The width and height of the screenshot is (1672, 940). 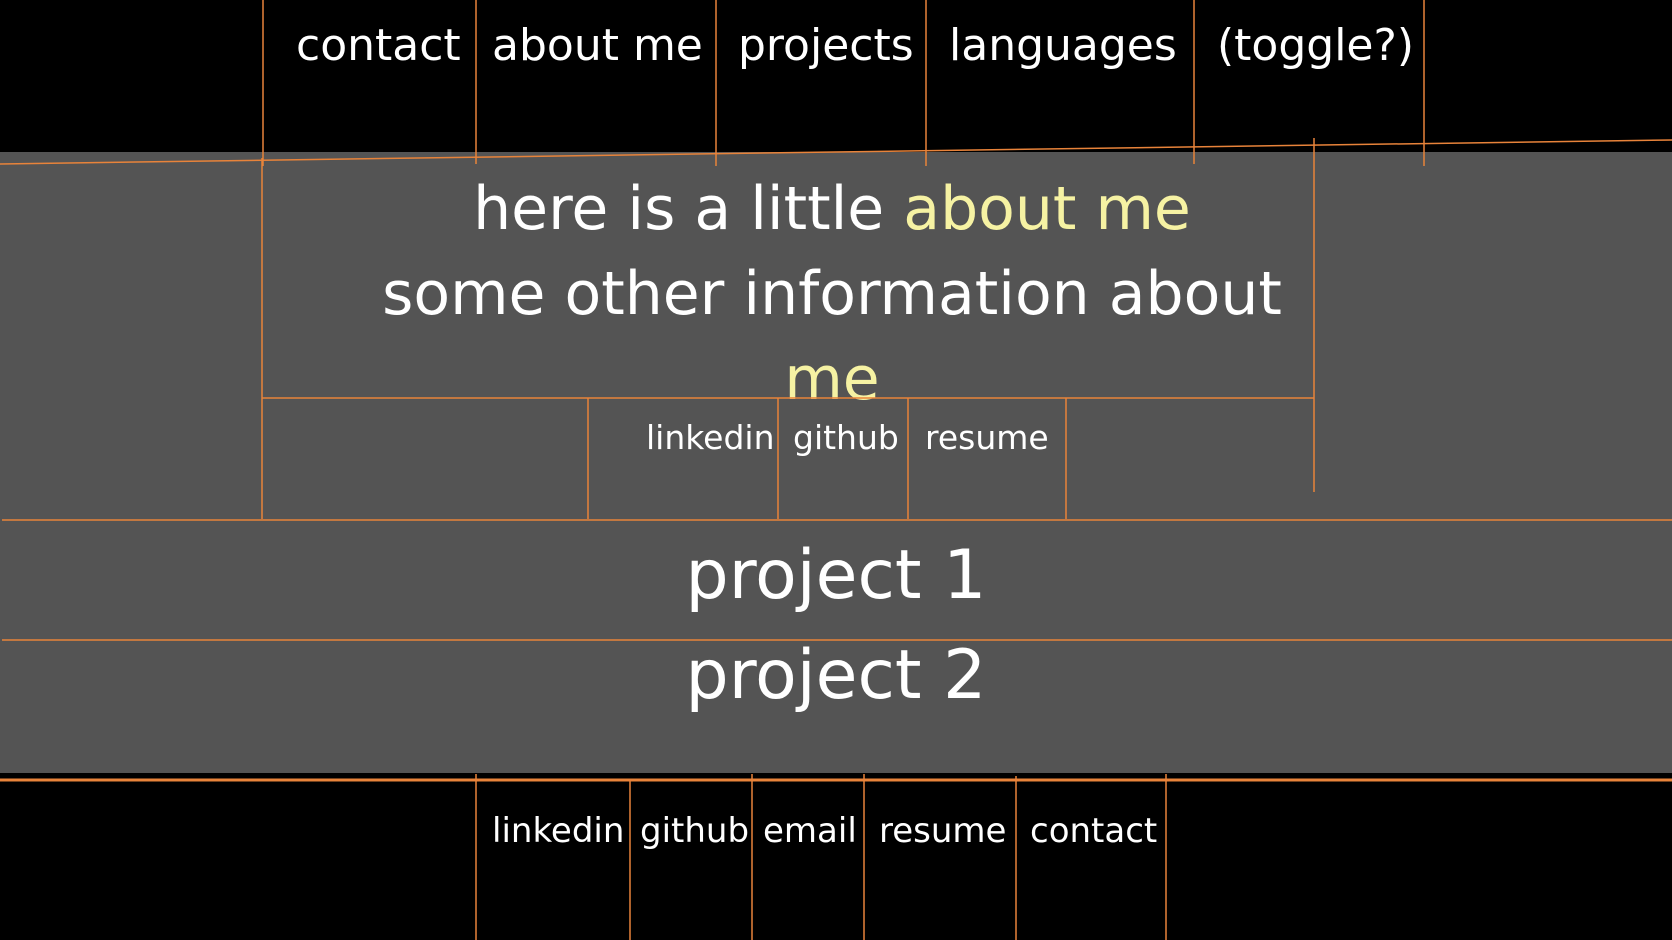 What do you see at coordinates (943, 831) in the screenshot?
I see `footer-resume-link: resume` at bounding box center [943, 831].